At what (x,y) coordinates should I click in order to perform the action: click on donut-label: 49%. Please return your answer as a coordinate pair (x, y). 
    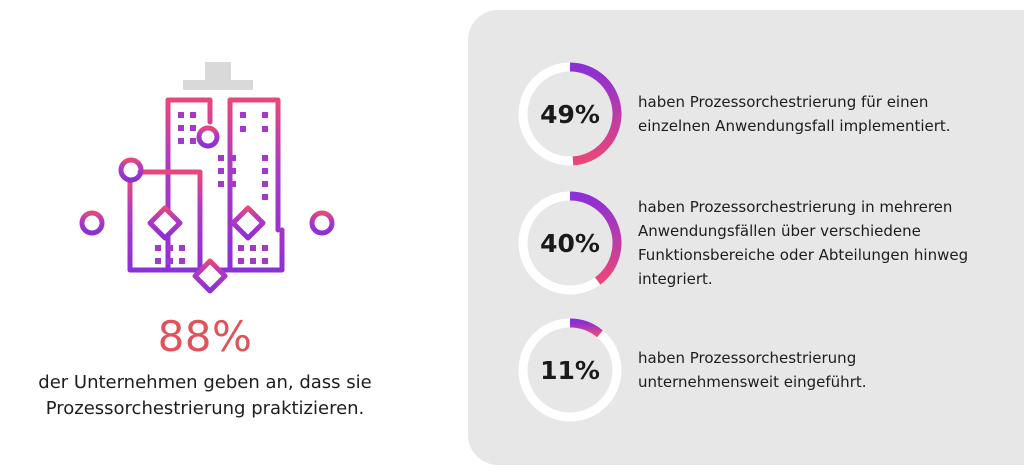
    Looking at the image, I should click on (570, 114).